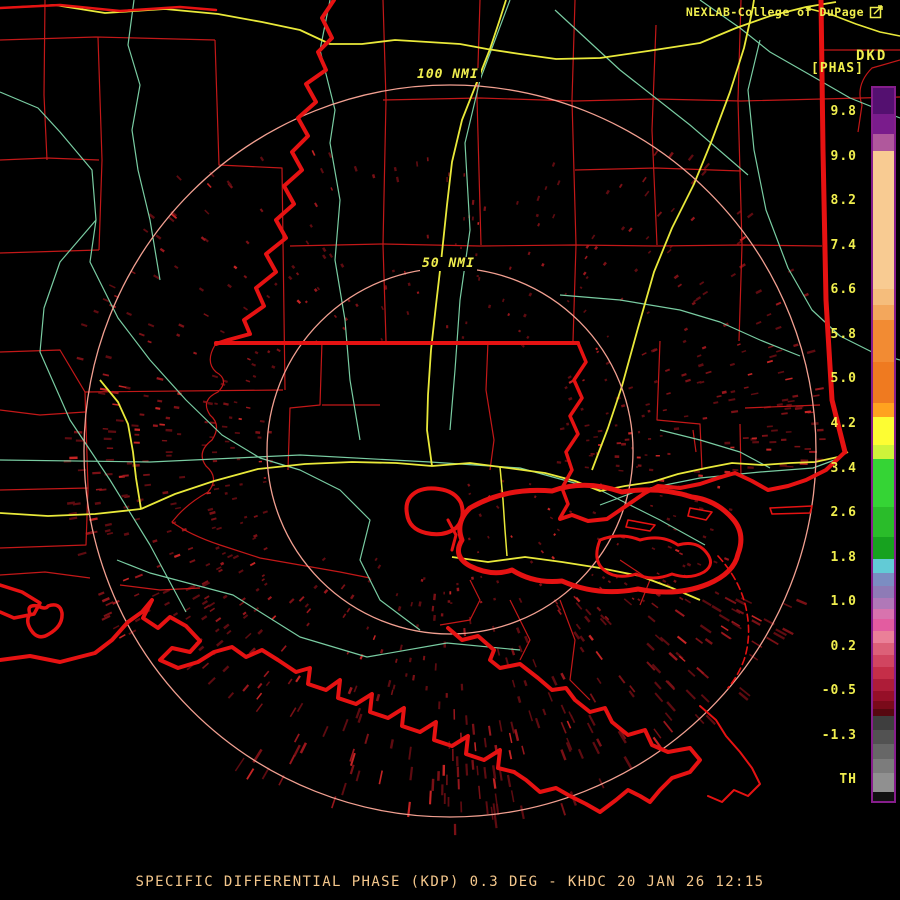 This screenshot has width=900, height=900. What do you see at coordinates (702, 486) in the screenshot?
I see `gulf-coast-ms` at bounding box center [702, 486].